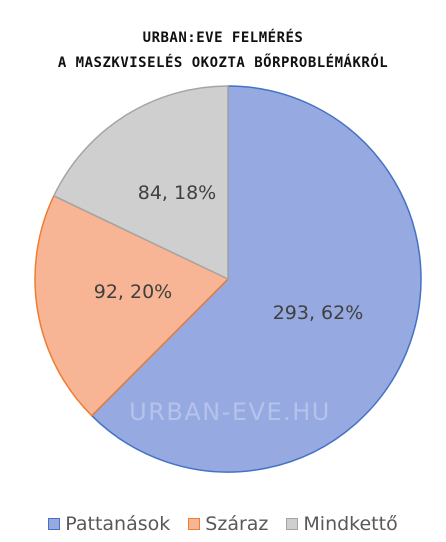 The image size is (446, 542). What do you see at coordinates (237, 524) in the screenshot?
I see `legend-label-szaraz: Száraz` at bounding box center [237, 524].